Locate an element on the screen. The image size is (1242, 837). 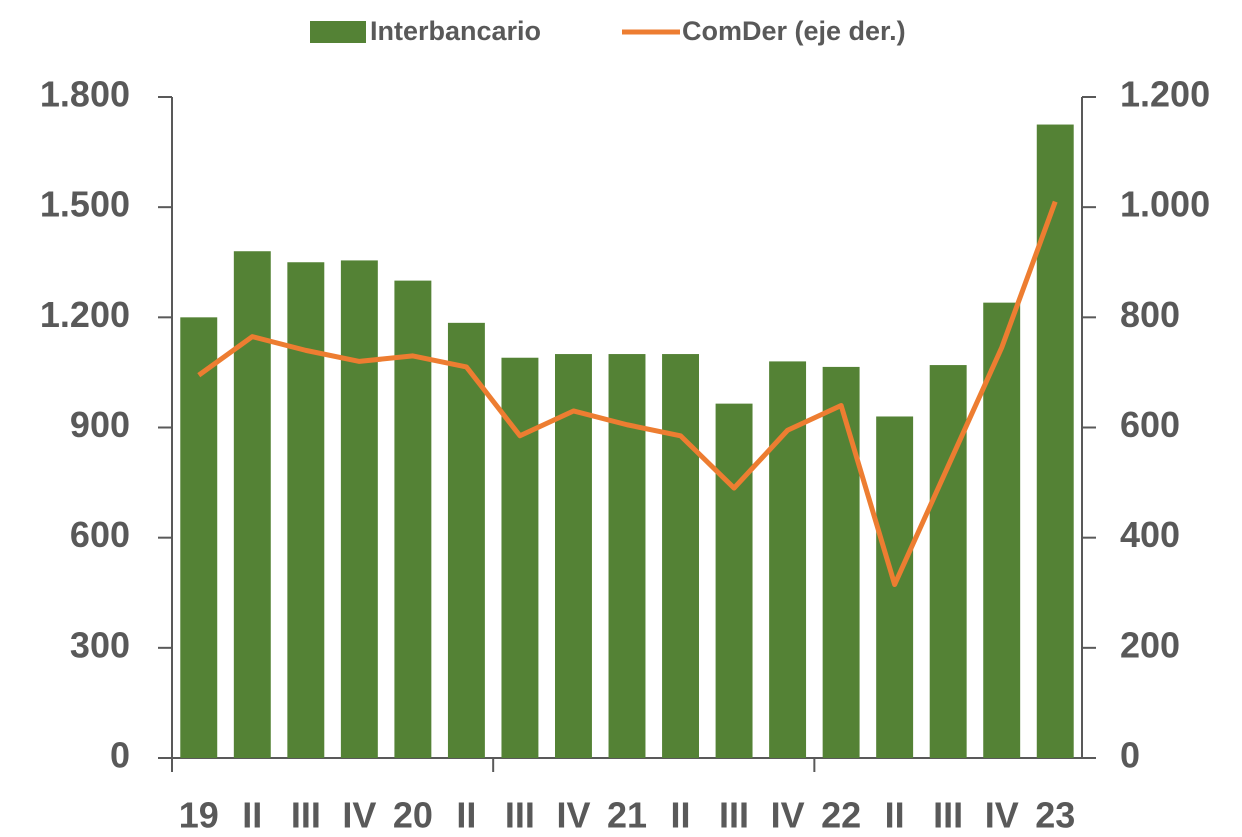
y2-tick-label: 1.200 is located at coordinates (1165, 94).